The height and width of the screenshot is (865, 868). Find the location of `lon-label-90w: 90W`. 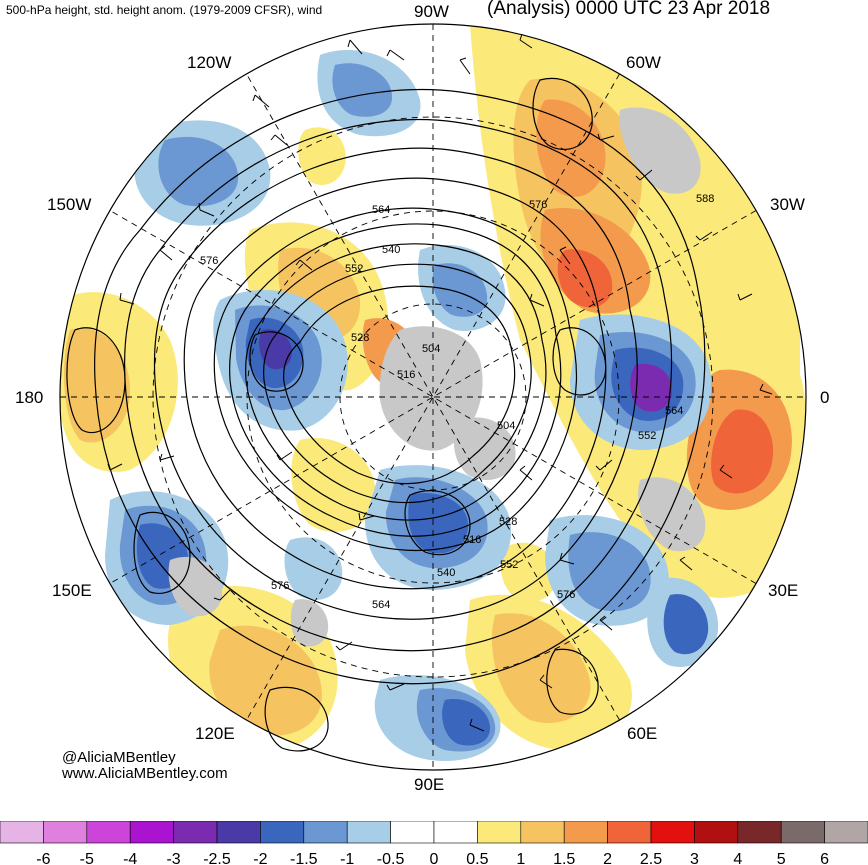

lon-label-90w: 90W is located at coordinates (431, 11).